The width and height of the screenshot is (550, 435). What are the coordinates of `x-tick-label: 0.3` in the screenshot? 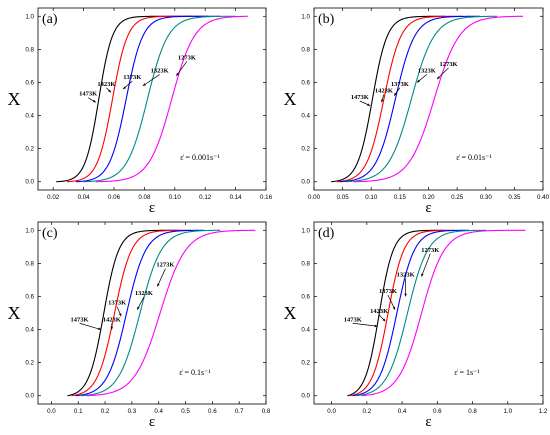 It's located at (132, 411).